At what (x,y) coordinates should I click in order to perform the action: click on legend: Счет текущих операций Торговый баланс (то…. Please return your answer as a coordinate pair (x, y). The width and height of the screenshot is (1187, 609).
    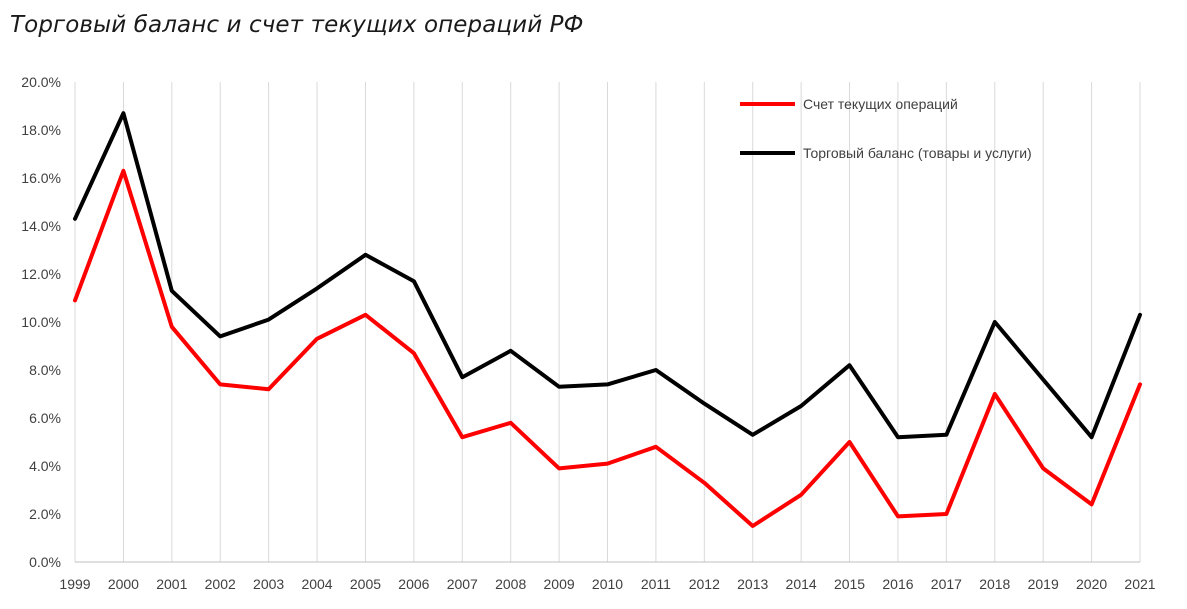
    Looking at the image, I should click on (886, 128).